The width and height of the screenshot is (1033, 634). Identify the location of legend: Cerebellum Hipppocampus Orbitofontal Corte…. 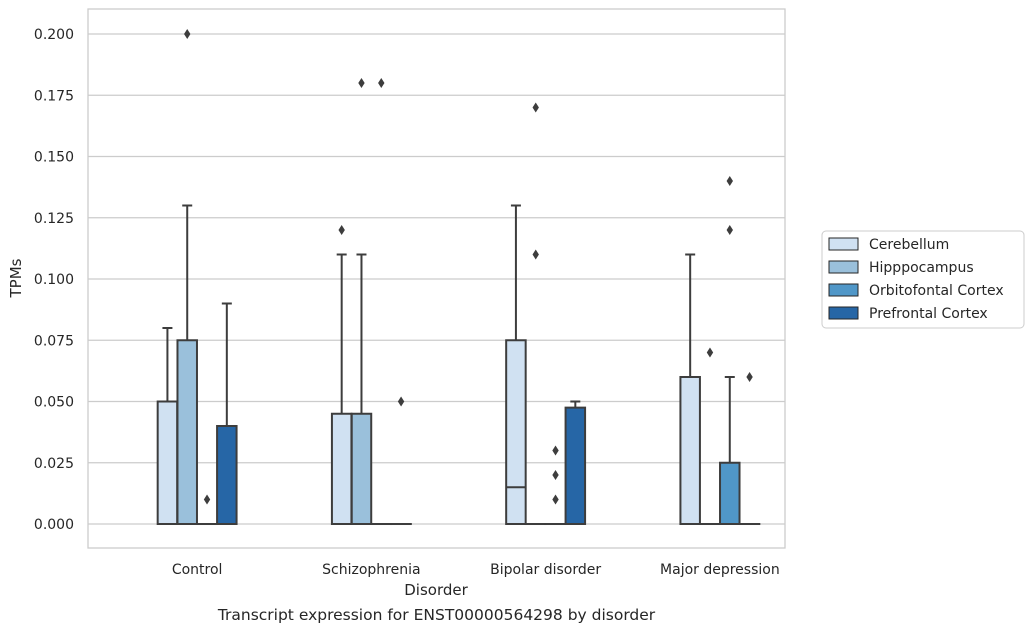
(923, 279).